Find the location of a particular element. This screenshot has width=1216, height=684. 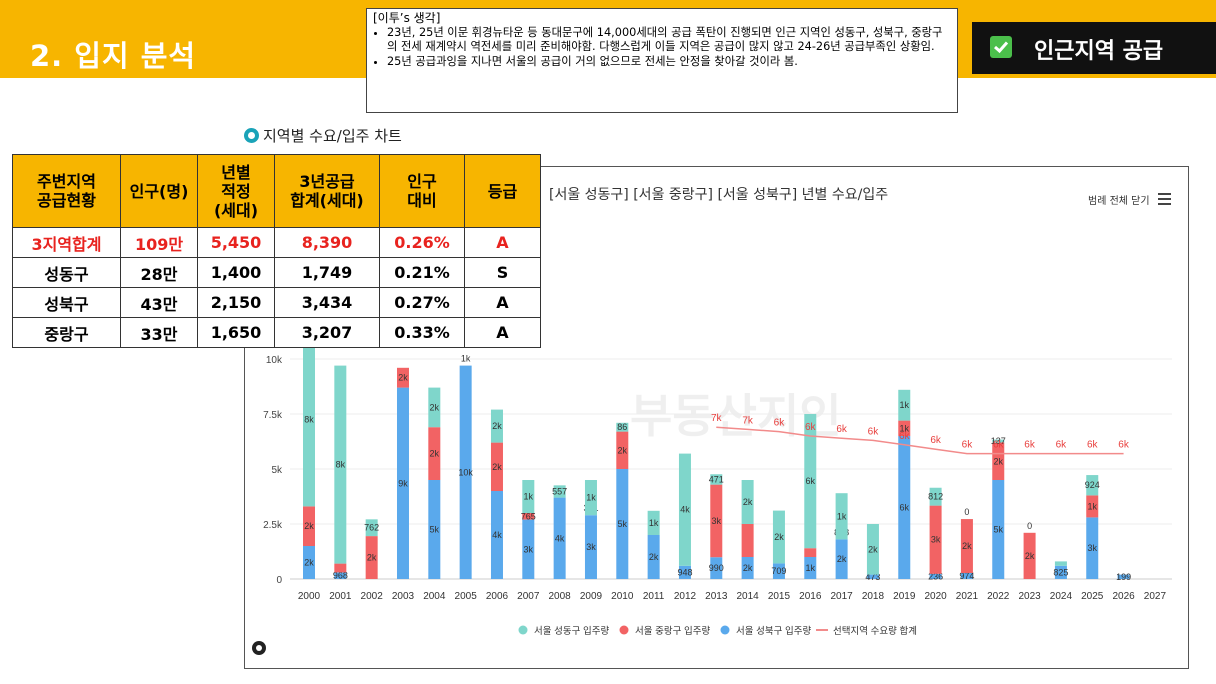

table-cell: 0.33% is located at coordinates (422, 332).